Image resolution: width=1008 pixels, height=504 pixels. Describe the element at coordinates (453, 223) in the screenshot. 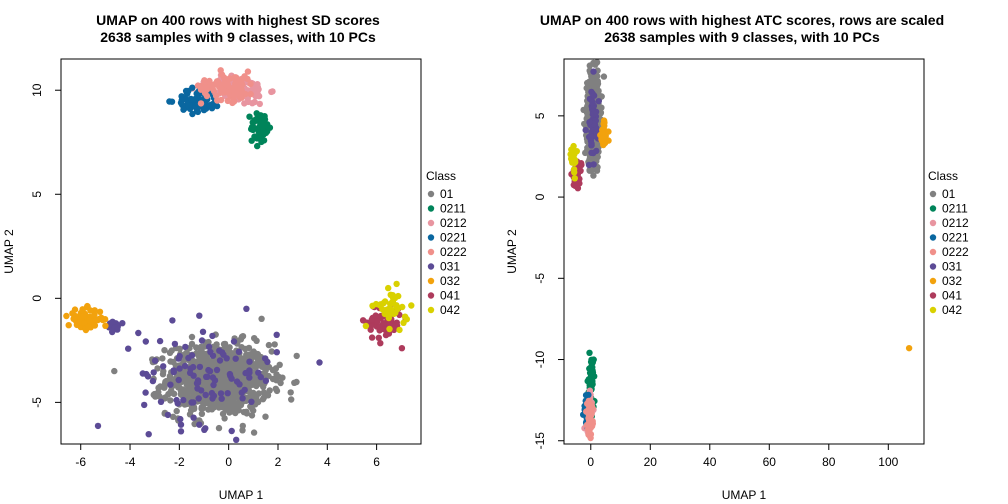

I see `legend-entry: 0212` at that location.